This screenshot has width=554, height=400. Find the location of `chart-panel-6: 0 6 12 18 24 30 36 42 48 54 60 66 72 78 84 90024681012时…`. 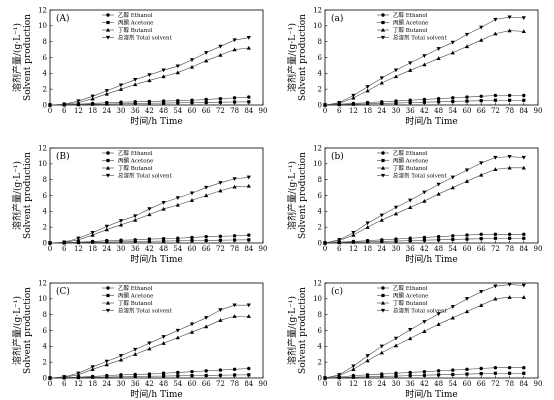

chart-panel-6: 0 6 12 18 24 30 36 42 48 54 60 66 72 78 84 90024681012时… is located at coordinates (414, 339).